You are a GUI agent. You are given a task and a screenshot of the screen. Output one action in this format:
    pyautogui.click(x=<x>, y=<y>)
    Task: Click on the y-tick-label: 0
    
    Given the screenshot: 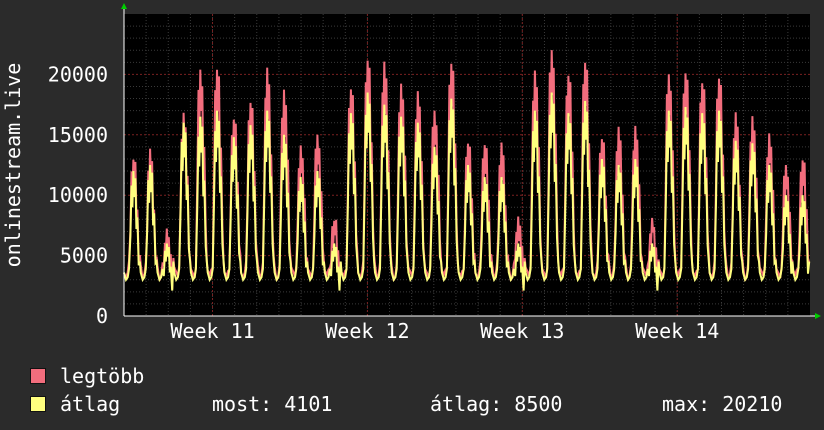 What is the action you would take?
    pyautogui.click(x=102, y=316)
    